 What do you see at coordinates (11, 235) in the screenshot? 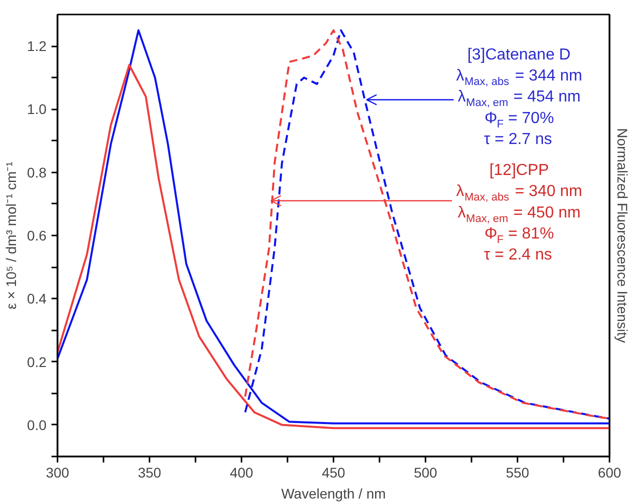
I see `y-axis-title: ε × 10⁵ / dm³ mol⁻¹ cm⁻¹` at bounding box center [11, 235].